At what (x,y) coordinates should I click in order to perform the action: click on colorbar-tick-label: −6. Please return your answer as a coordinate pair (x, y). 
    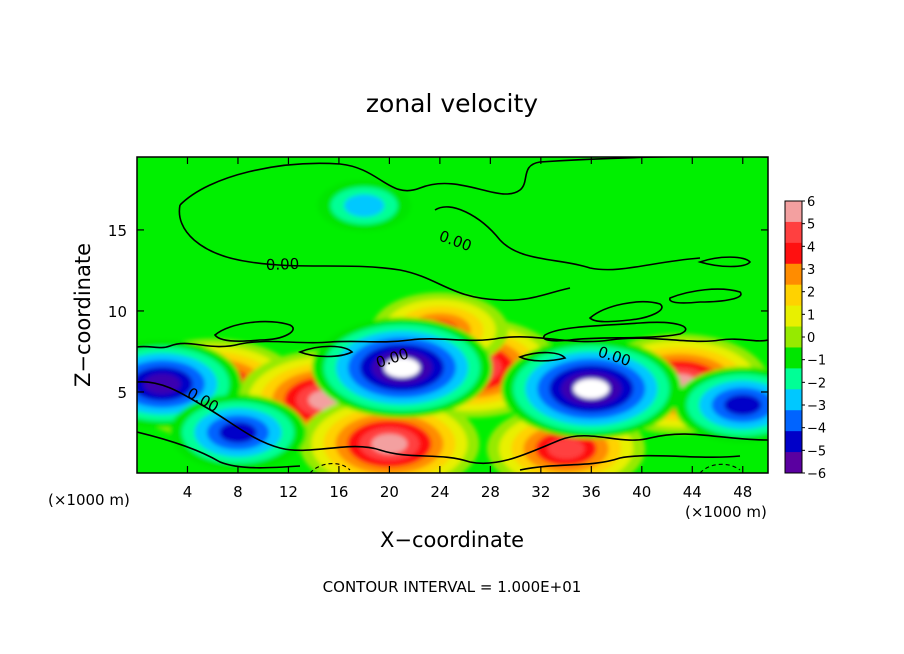
    Looking at the image, I should click on (816, 474).